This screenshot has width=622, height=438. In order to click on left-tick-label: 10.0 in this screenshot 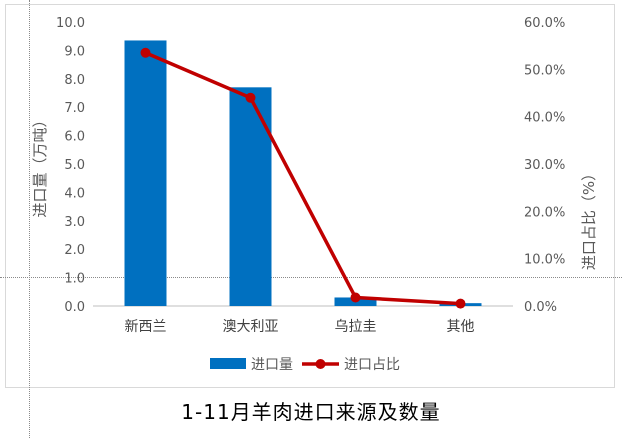, I will do `click(70, 23)`.